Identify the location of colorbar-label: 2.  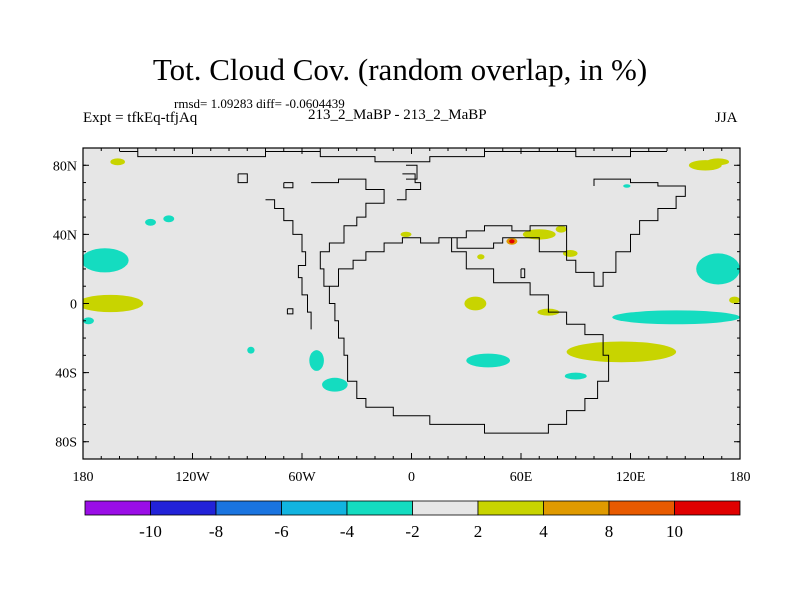
(478, 531).